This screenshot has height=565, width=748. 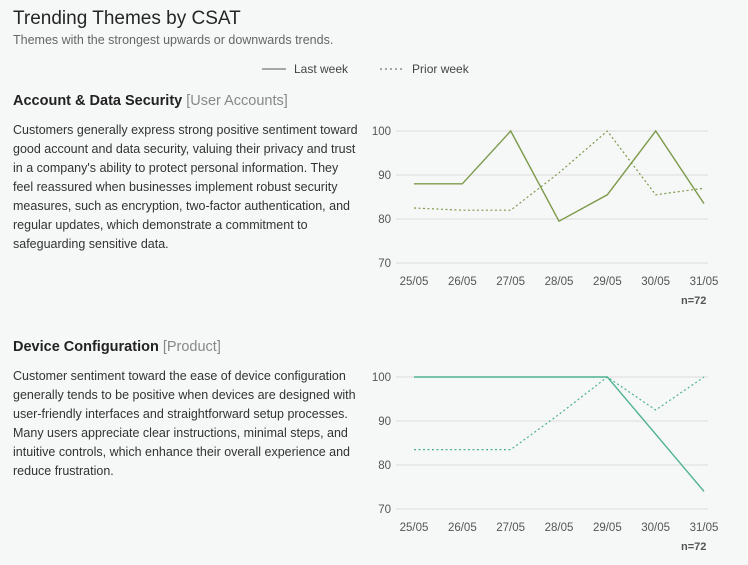 What do you see at coordinates (98, 101) in the screenshot?
I see `section-name: Account & Data Security` at bounding box center [98, 101].